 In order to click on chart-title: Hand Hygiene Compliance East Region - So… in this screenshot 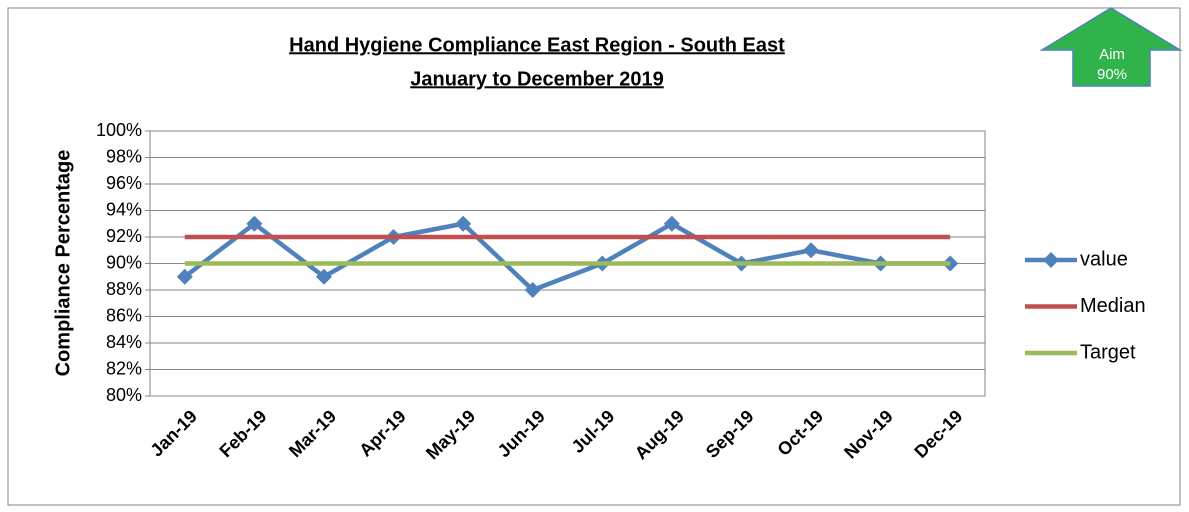, I will do `click(537, 45)`.